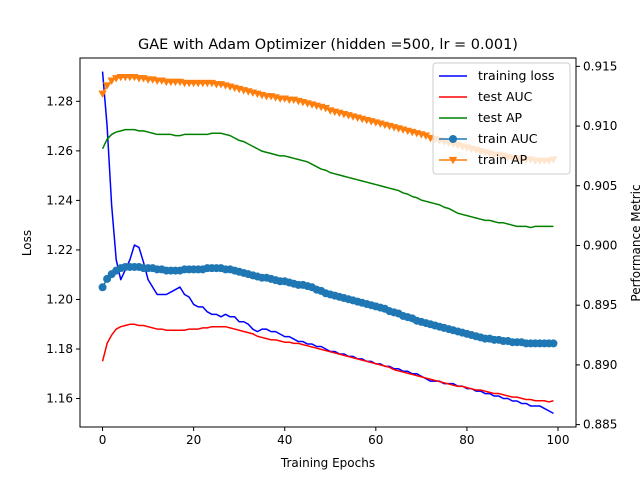  I want to click on y-left-tick-label: 1.26, so click(59, 151).